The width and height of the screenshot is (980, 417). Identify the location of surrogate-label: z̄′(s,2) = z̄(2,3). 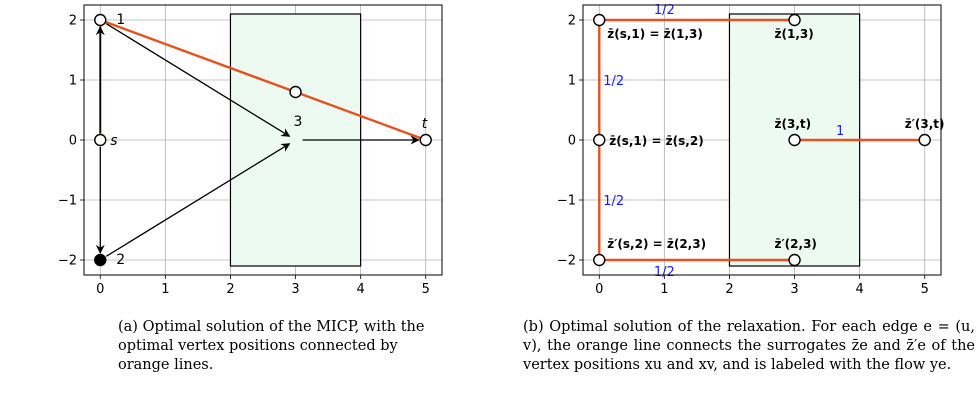
(656, 244).